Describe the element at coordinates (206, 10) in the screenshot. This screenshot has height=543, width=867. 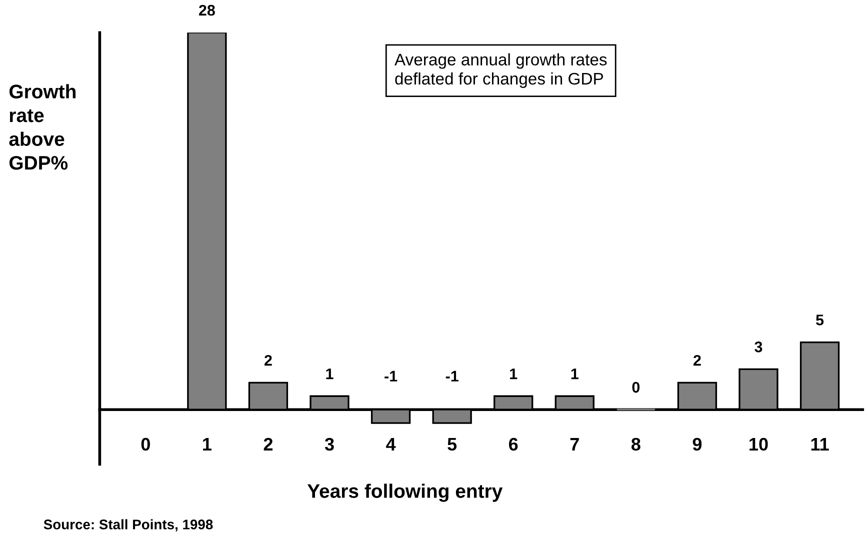
I see `data-label: 28` at that location.